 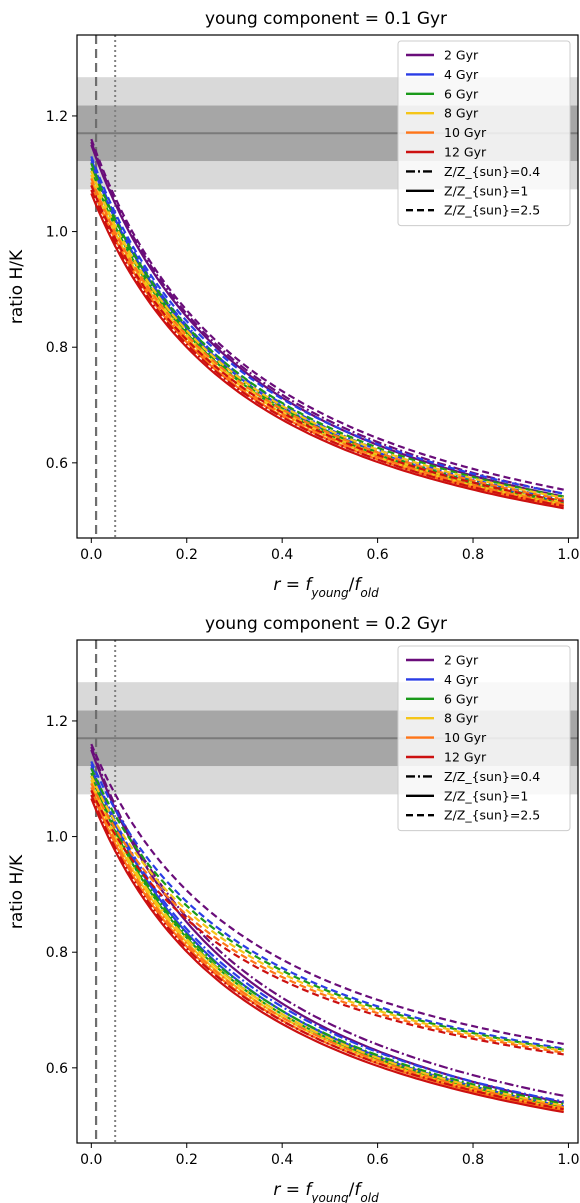 What do you see at coordinates (326, 624) in the screenshot?
I see `chart-title: young component = 0.2 Gyr` at bounding box center [326, 624].